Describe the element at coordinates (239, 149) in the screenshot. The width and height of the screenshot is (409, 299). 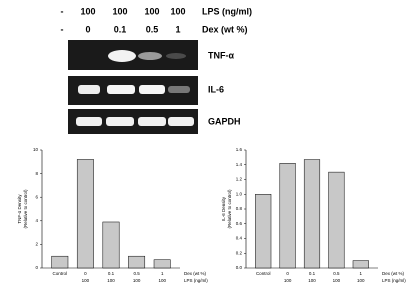
I see `y-tick-label: 1.6` at that location.